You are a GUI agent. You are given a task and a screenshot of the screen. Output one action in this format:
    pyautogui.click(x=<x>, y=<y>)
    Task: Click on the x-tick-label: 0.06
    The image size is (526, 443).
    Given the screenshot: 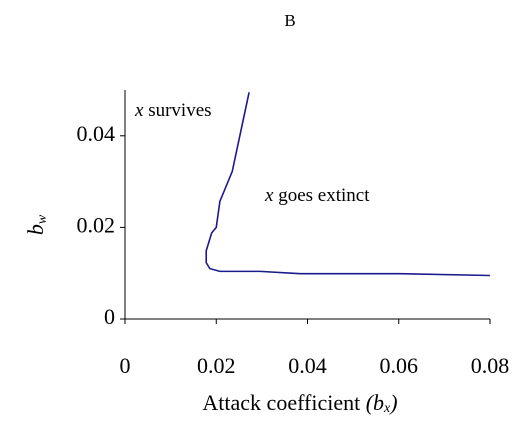 What is the action you would take?
    pyautogui.click(x=399, y=365)
    